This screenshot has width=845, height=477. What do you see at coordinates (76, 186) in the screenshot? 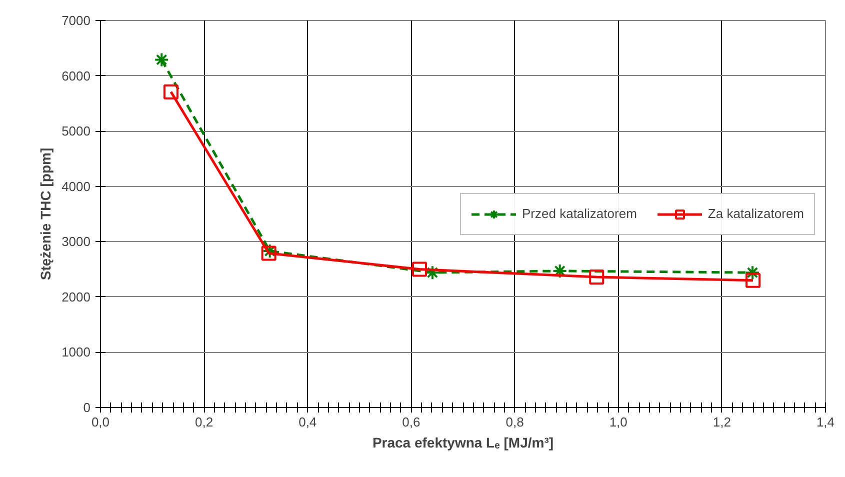
I see `y-tick-label: 4000` at bounding box center [76, 186].